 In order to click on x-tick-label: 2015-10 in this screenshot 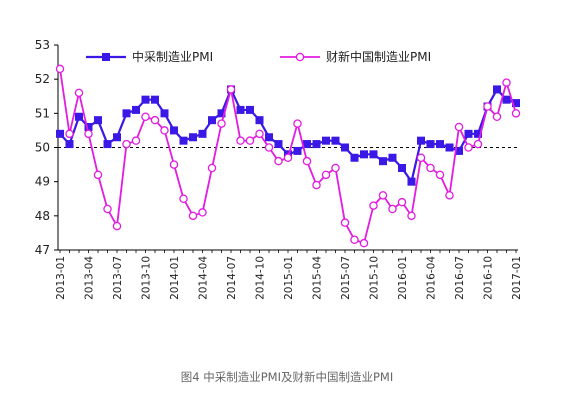, I will do `click(375, 278)`.